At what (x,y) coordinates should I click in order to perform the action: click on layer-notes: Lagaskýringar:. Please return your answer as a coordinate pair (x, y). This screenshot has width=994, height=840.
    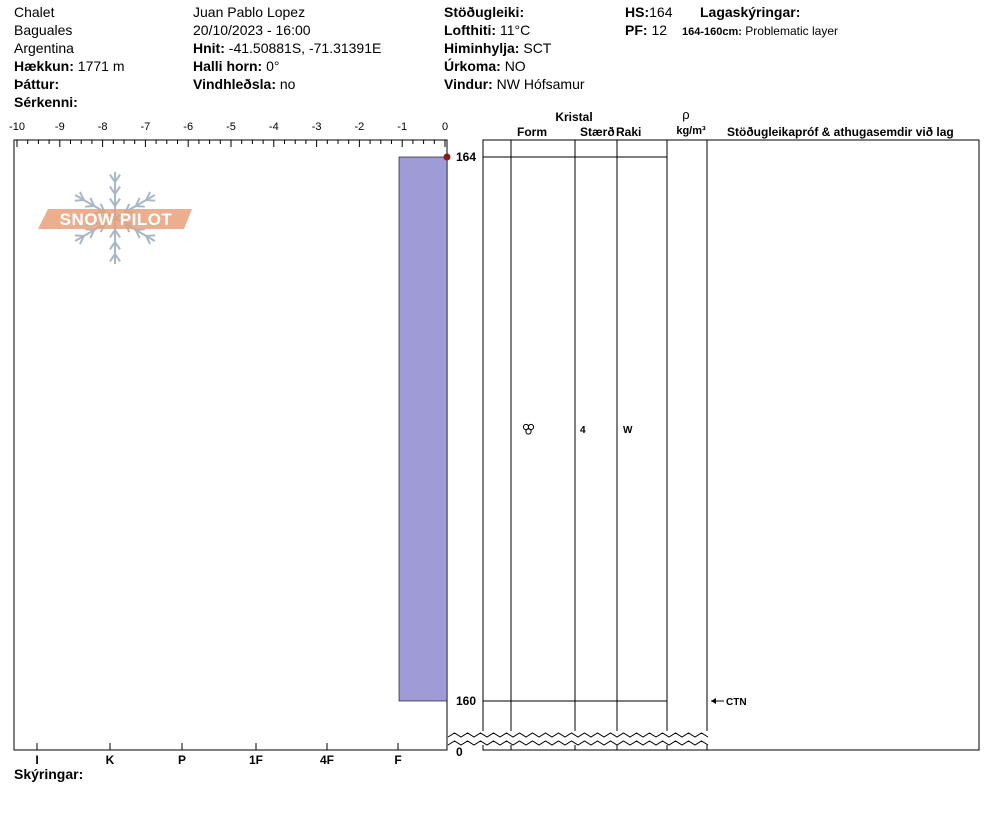
    Looking at the image, I should click on (750, 12).